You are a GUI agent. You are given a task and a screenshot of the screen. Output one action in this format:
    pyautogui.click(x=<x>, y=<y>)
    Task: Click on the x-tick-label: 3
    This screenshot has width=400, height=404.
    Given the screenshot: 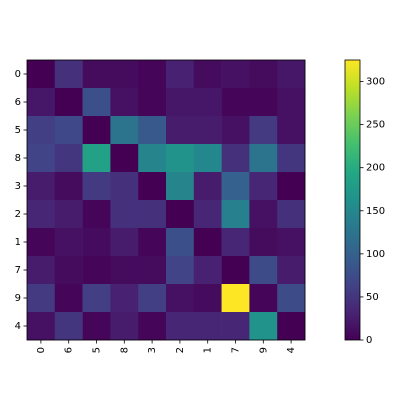 What is the action you would take?
    pyautogui.click(x=152, y=350)
    